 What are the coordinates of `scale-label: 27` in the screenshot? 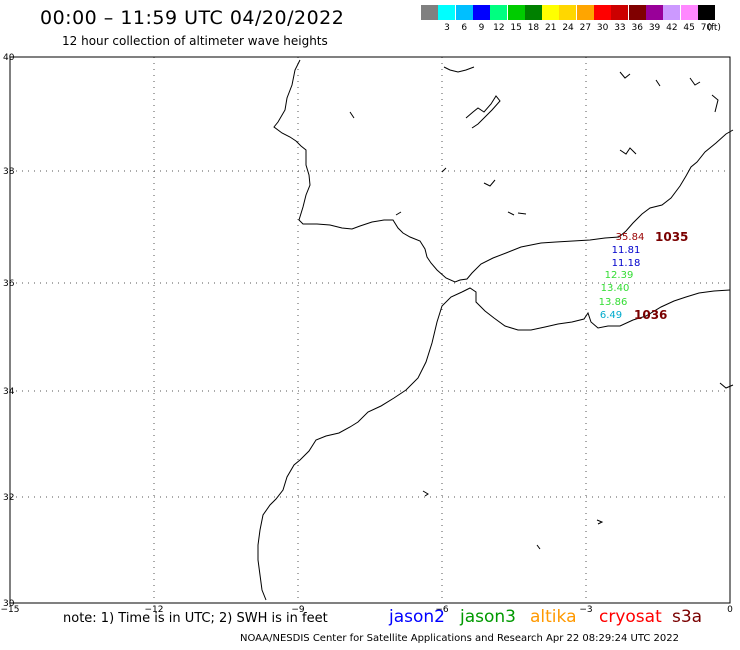 It's located at (585, 28).